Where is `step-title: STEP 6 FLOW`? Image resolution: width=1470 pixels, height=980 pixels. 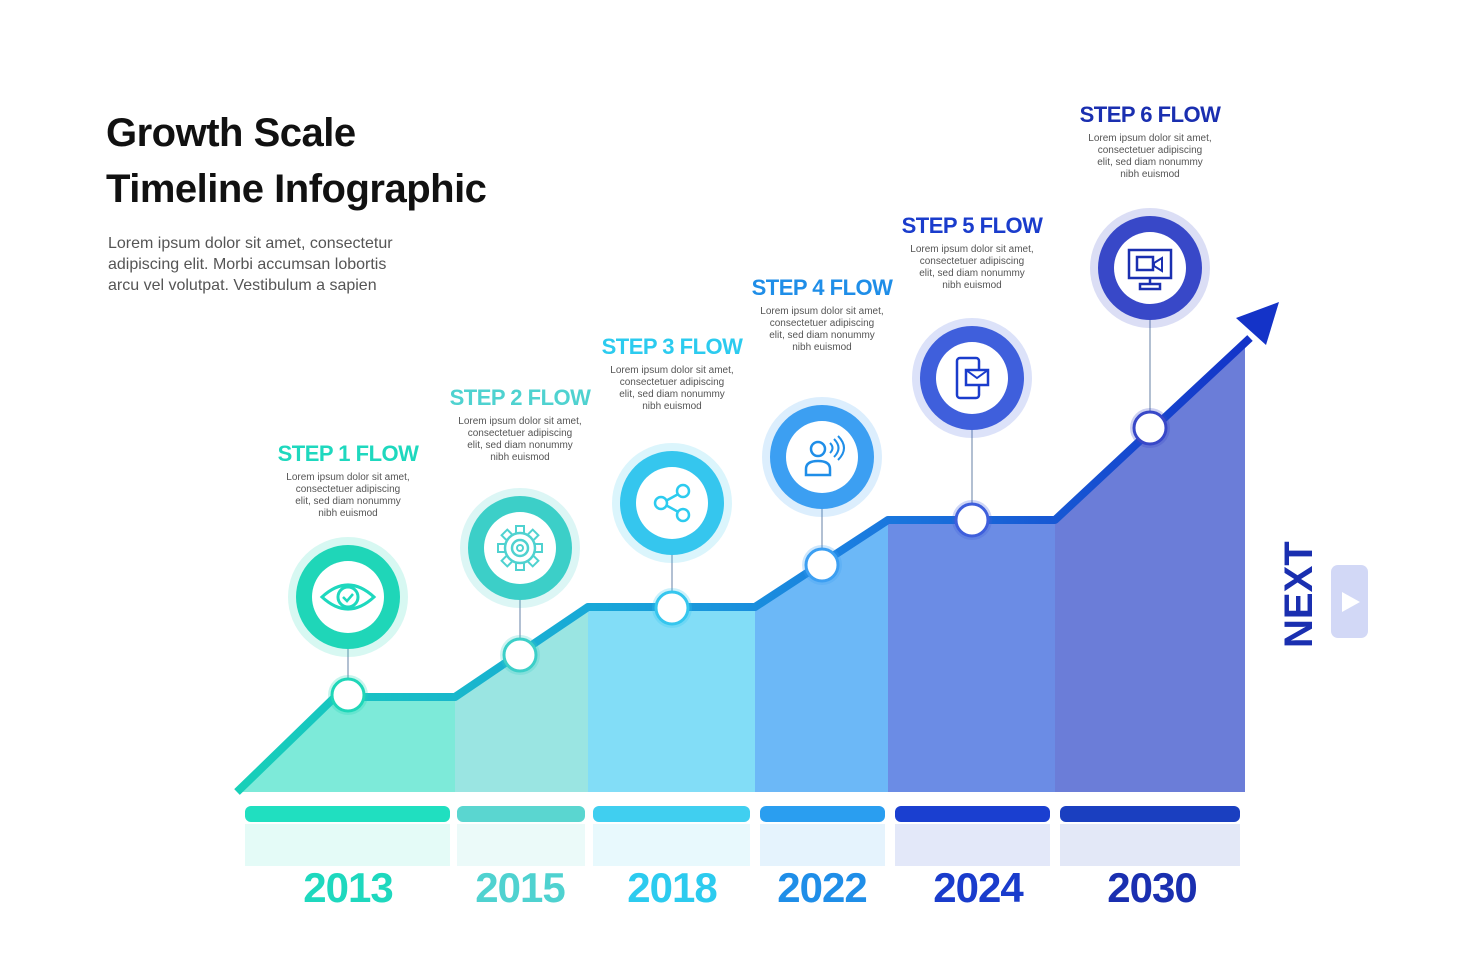 step-title: STEP 6 FLOW is located at coordinates (1151, 114).